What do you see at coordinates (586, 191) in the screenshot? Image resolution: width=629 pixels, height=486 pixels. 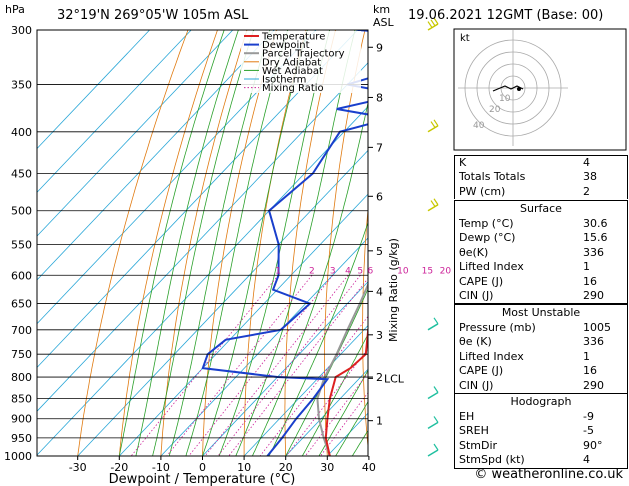 I see `index-value: 2` at bounding box center [586, 191].